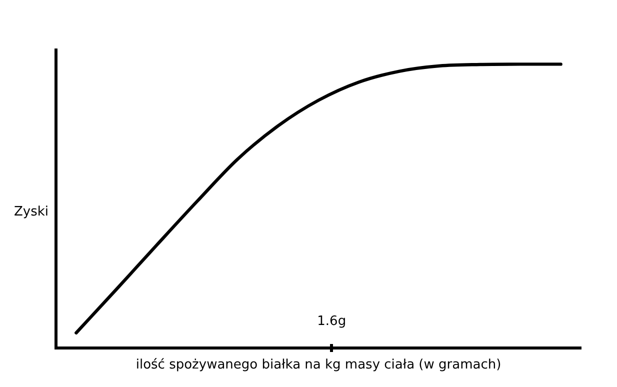 The width and height of the screenshot is (617, 387). Describe the element at coordinates (331, 322) in the screenshot. I see `annotation: 1.6g` at that location.